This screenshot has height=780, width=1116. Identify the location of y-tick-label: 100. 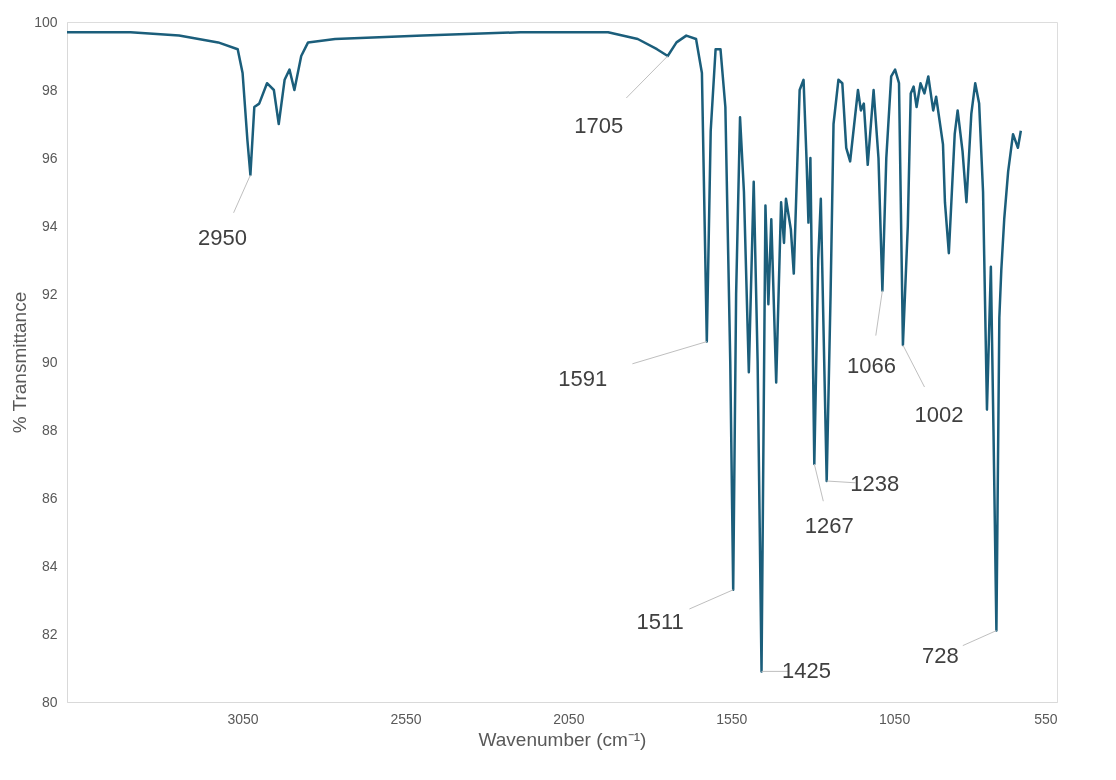
(46, 21).